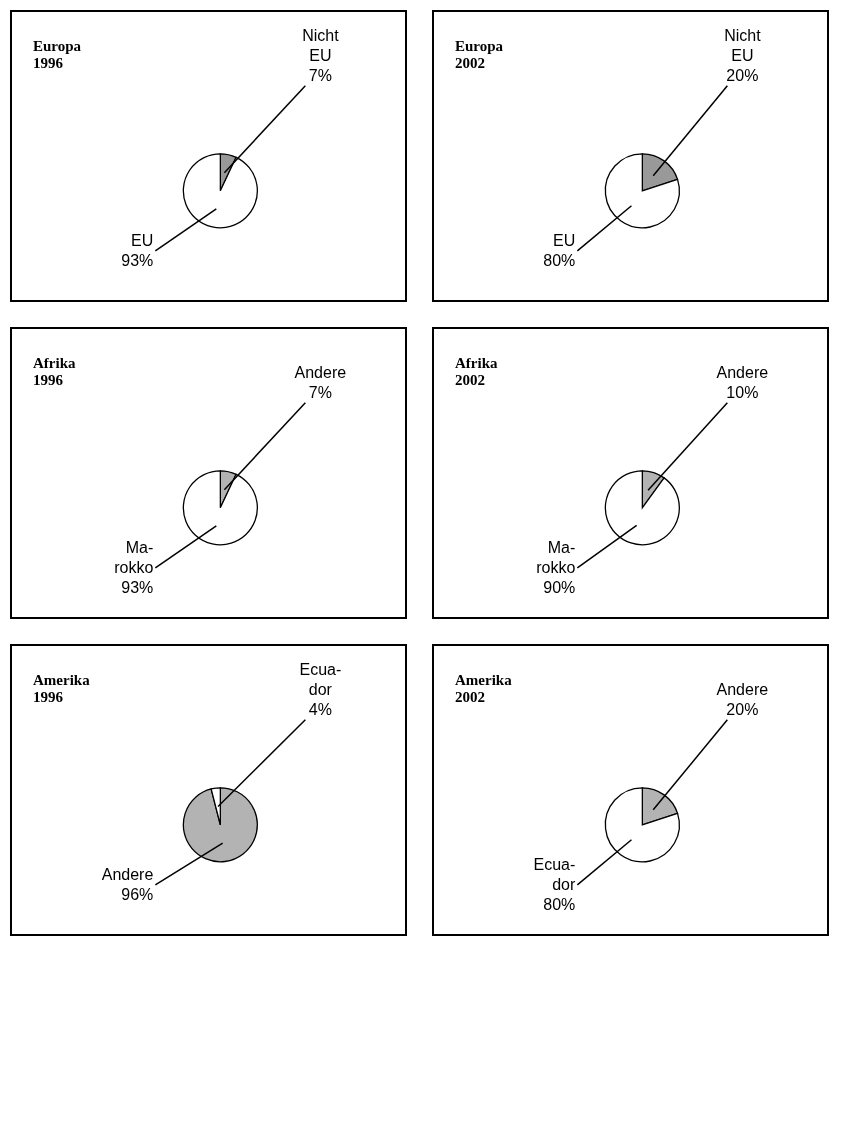 This screenshot has width=866, height=1121. I want to click on data-label: 90%, so click(559, 587).